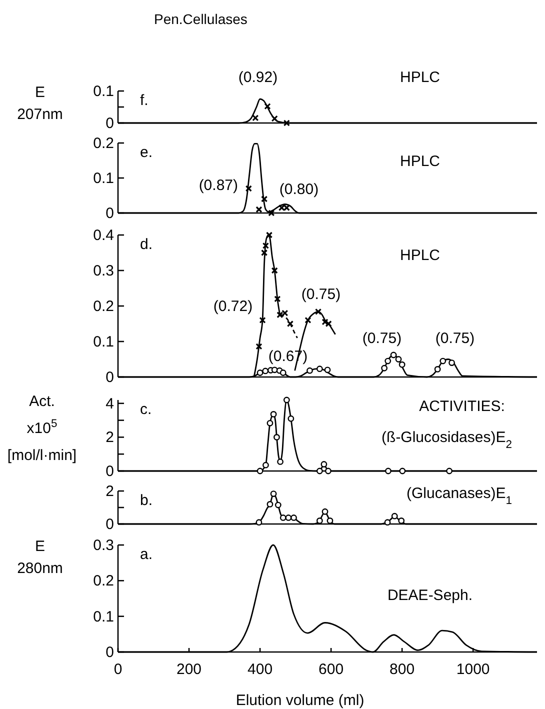 The height and width of the screenshot is (709, 545). I want to click on annotation: (0.72), so click(233, 306).